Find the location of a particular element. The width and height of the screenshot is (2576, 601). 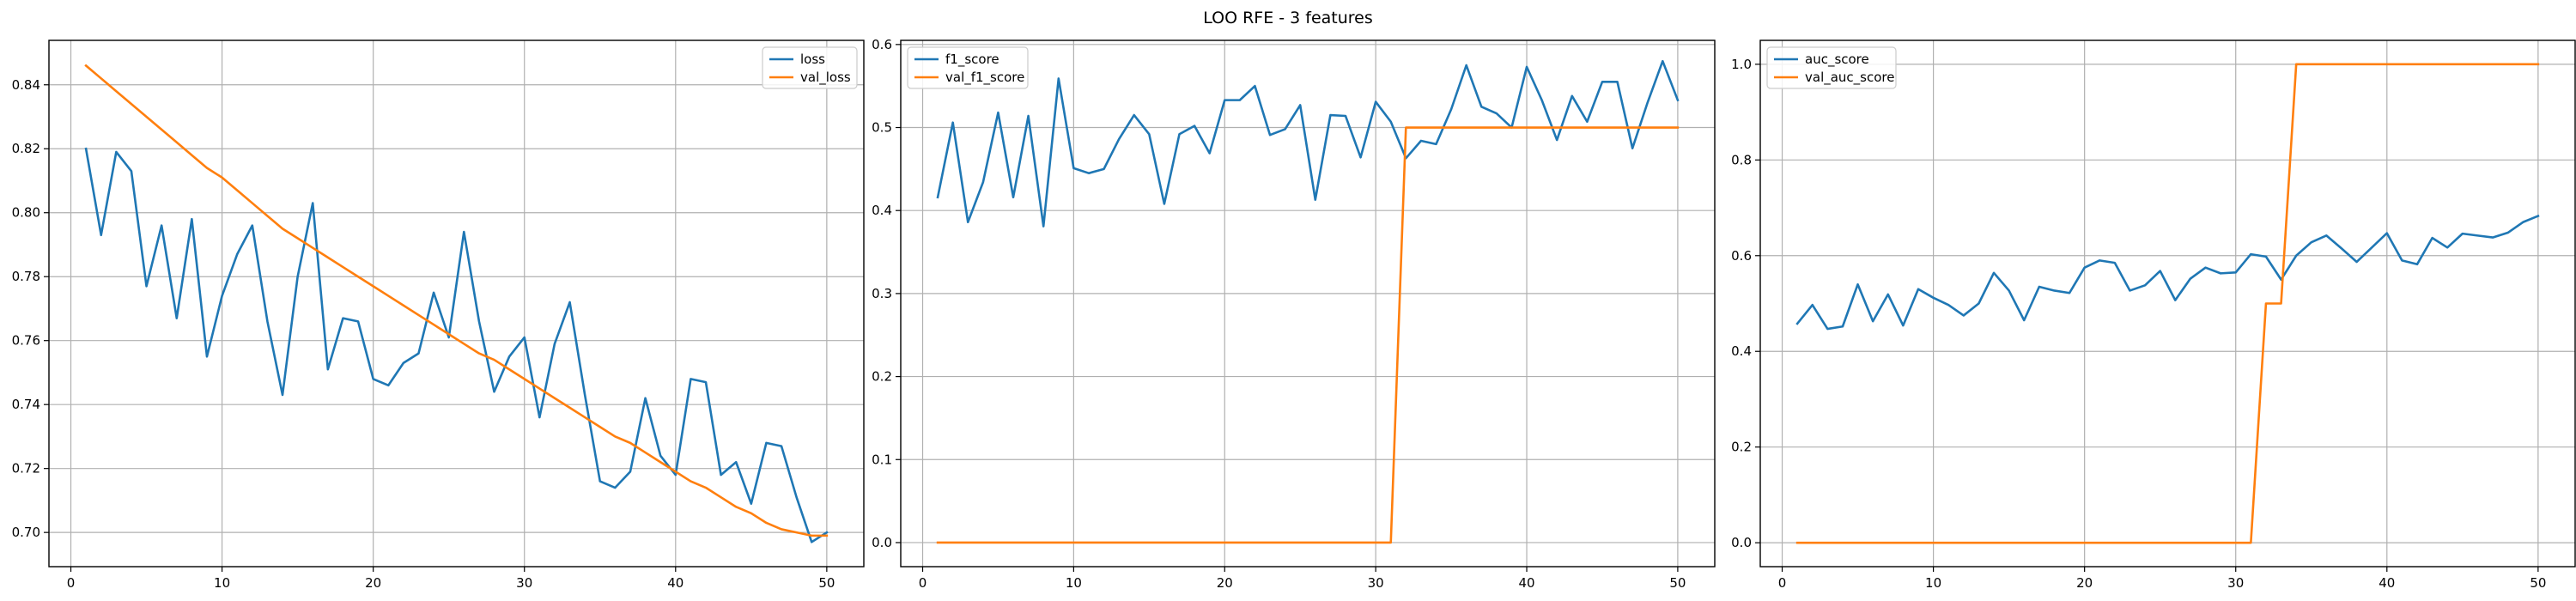

y-tick-label: 0.3 is located at coordinates (882, 293).